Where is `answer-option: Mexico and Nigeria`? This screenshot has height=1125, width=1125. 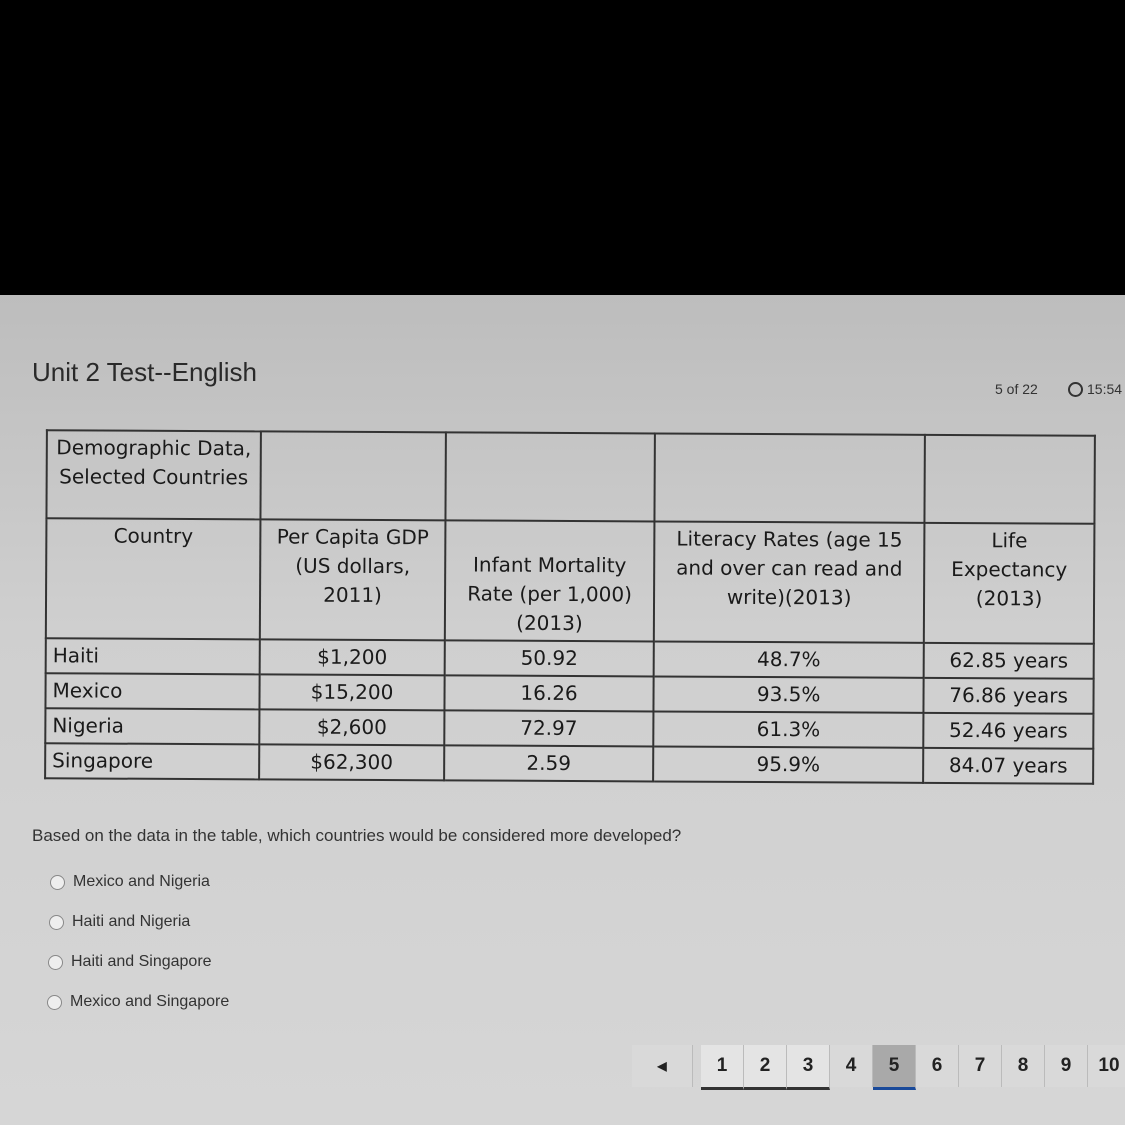
answer-option: Mexico and Nigeria is located at coordinates (130, 882).